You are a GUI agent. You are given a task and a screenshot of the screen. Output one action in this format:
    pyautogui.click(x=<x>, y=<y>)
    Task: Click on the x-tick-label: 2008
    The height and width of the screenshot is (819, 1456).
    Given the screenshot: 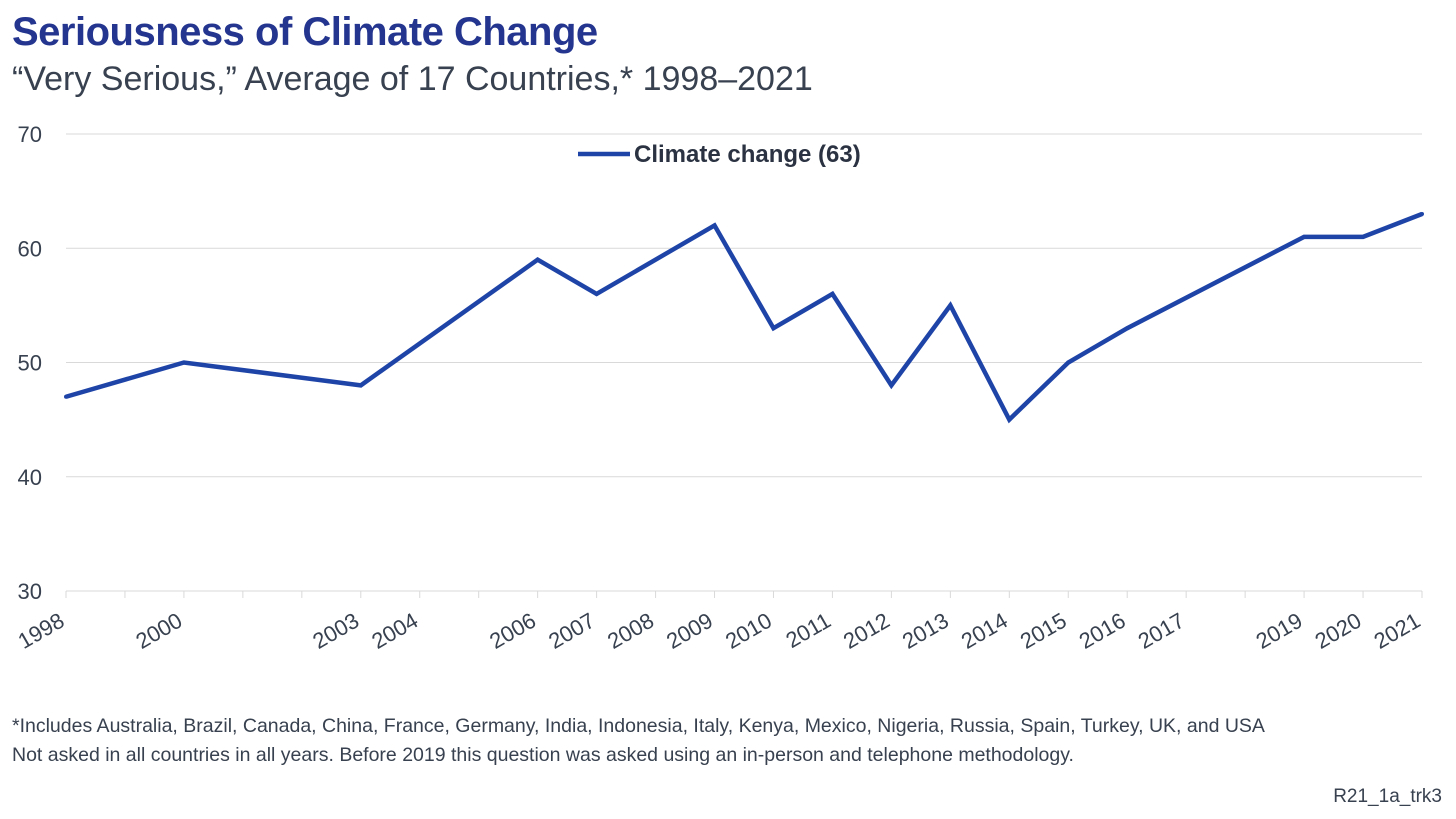 What is the action you would take?
    pyautogui.click(x=630, y=631)
    